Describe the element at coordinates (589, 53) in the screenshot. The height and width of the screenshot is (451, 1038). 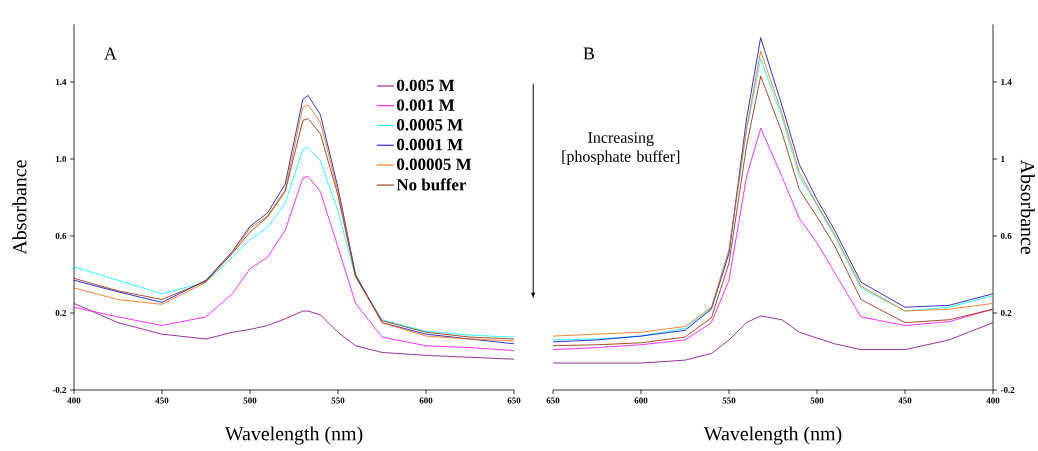
I see `text: B` at that location.